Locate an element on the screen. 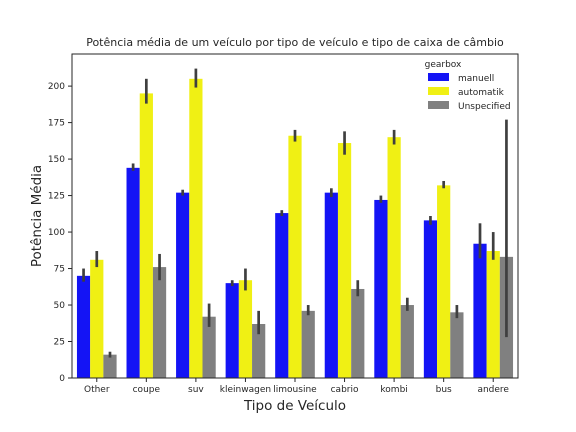 This screenshot has width=576, height=432. bar-unspecified-coupe is located at coordinates (159, 322).